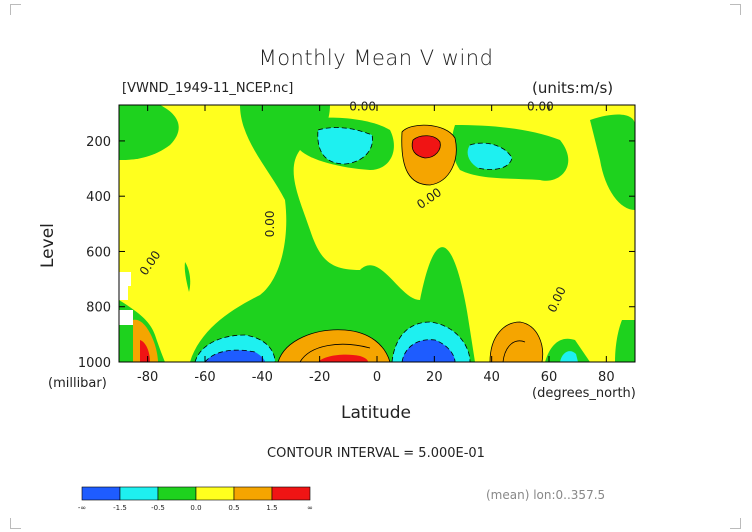  I want to click on field-red-upper, so click(426, 146).